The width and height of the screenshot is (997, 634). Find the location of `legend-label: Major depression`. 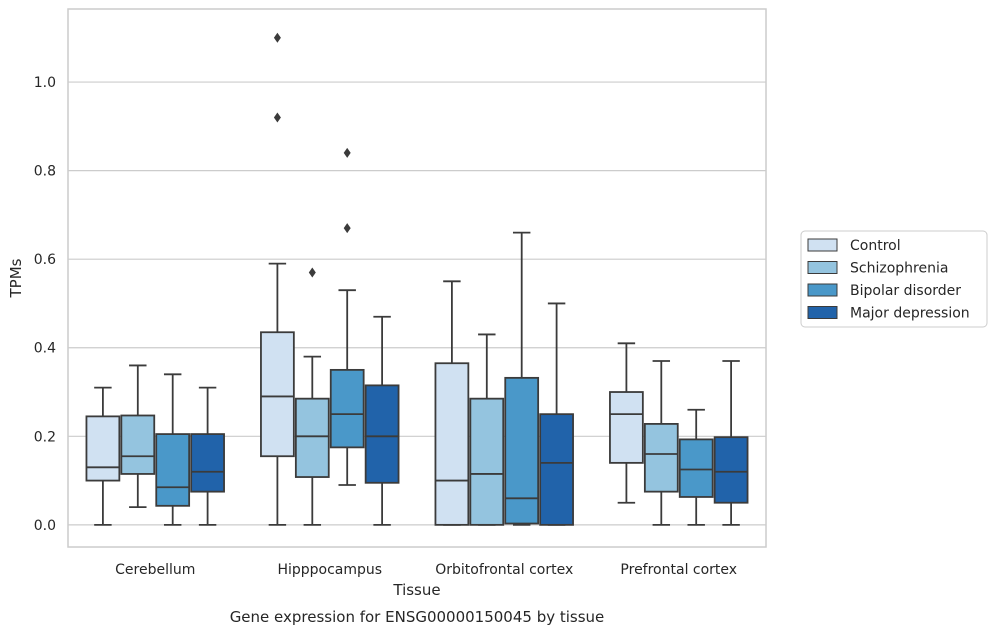

legend-label: Major depression is located at coordinates (910, 314).